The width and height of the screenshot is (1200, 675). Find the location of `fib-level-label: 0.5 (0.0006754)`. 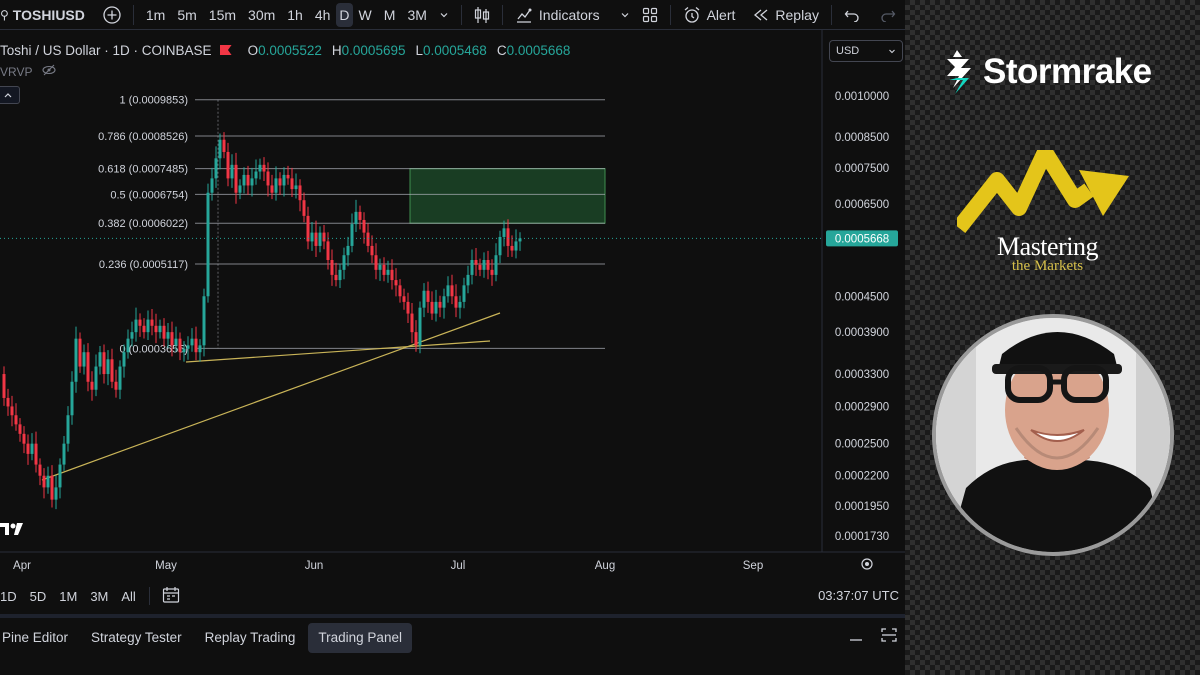

fib-level-label: 0.5 (0.0006754) is located at coordinates (149, 195).